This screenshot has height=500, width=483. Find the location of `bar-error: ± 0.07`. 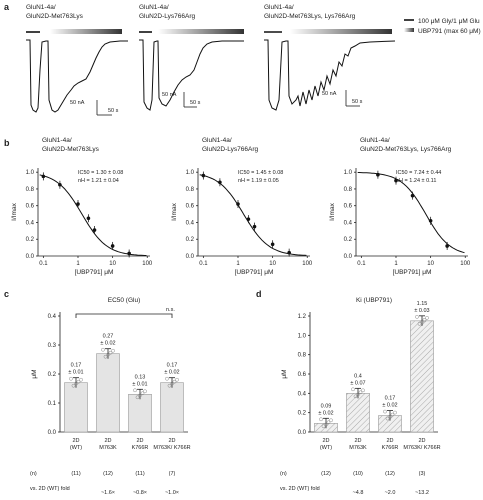

bar-error: ± 0.07 is located at coordinates (357, 383).